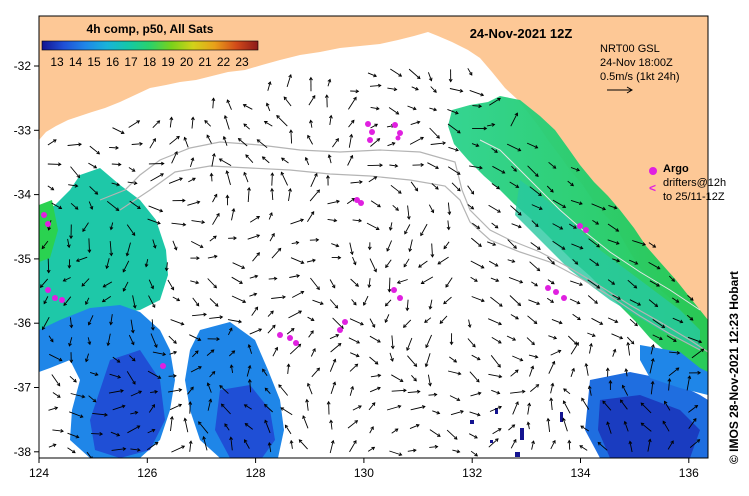 This screenshot has width=749, height=496. I want to click on latitude-tick-label: -32, so click(23, 66).